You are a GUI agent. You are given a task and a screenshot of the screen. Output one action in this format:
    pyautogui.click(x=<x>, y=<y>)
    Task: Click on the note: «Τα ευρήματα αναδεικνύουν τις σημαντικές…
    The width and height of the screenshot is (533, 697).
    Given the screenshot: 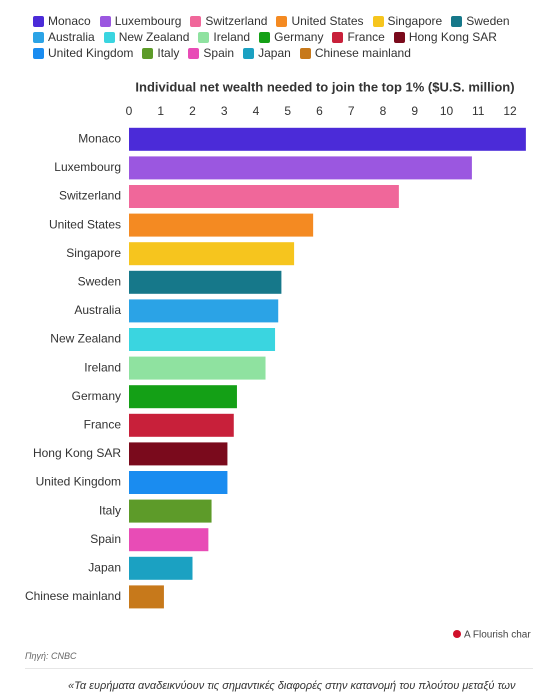 What is the action you would take?
    pyautogui.click(x=292, y=686)
    